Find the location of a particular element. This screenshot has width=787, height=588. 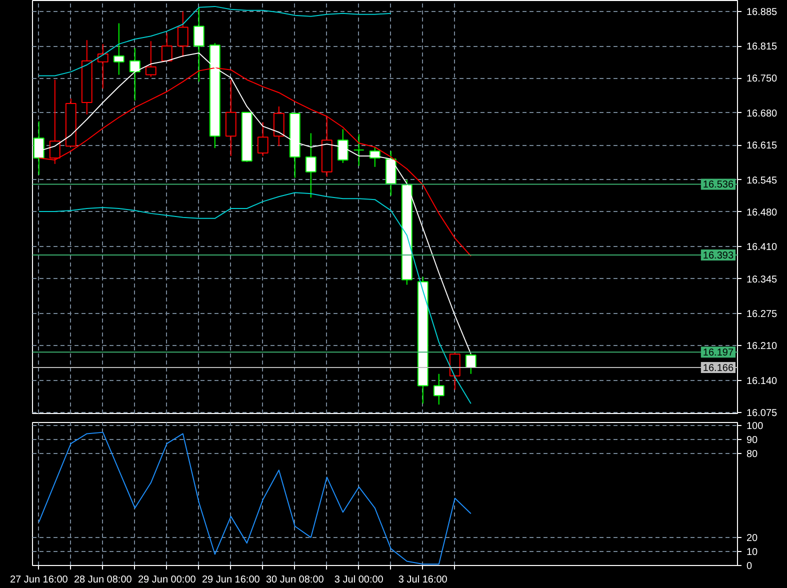

y-tick-label: 16.815 is located at coordinates (762, 47).